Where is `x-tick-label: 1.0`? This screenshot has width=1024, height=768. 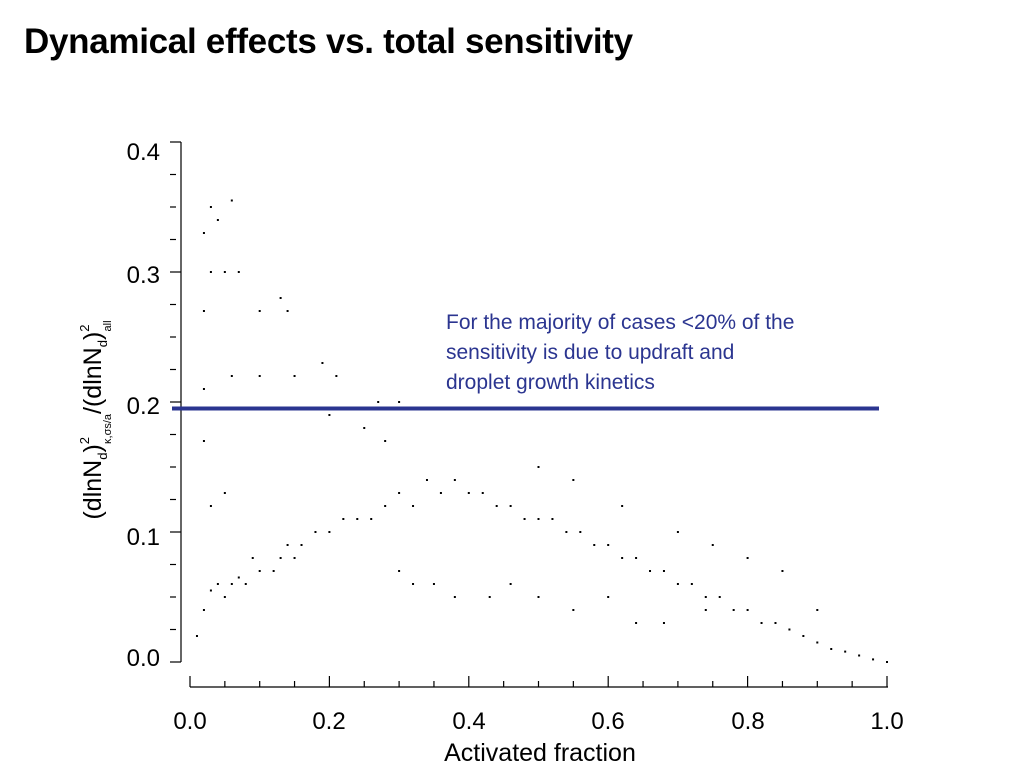 x-tick-label: 1.0 is located at coordinates (886, 721).